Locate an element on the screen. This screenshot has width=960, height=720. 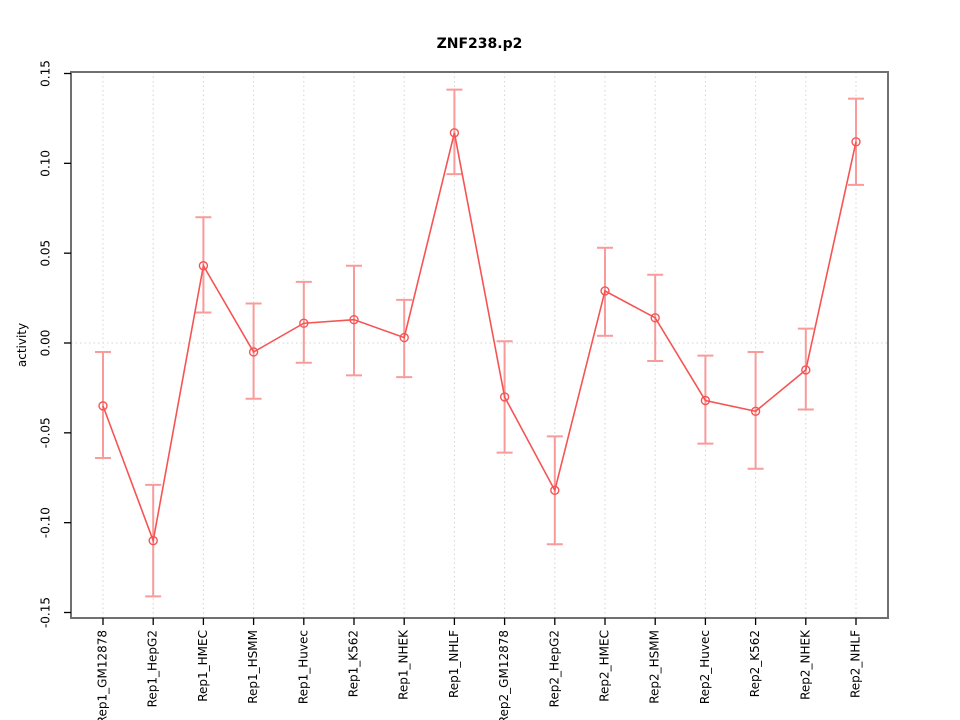
x-tick-label: Rep1_NHLF is located at coordinates (454, 664).